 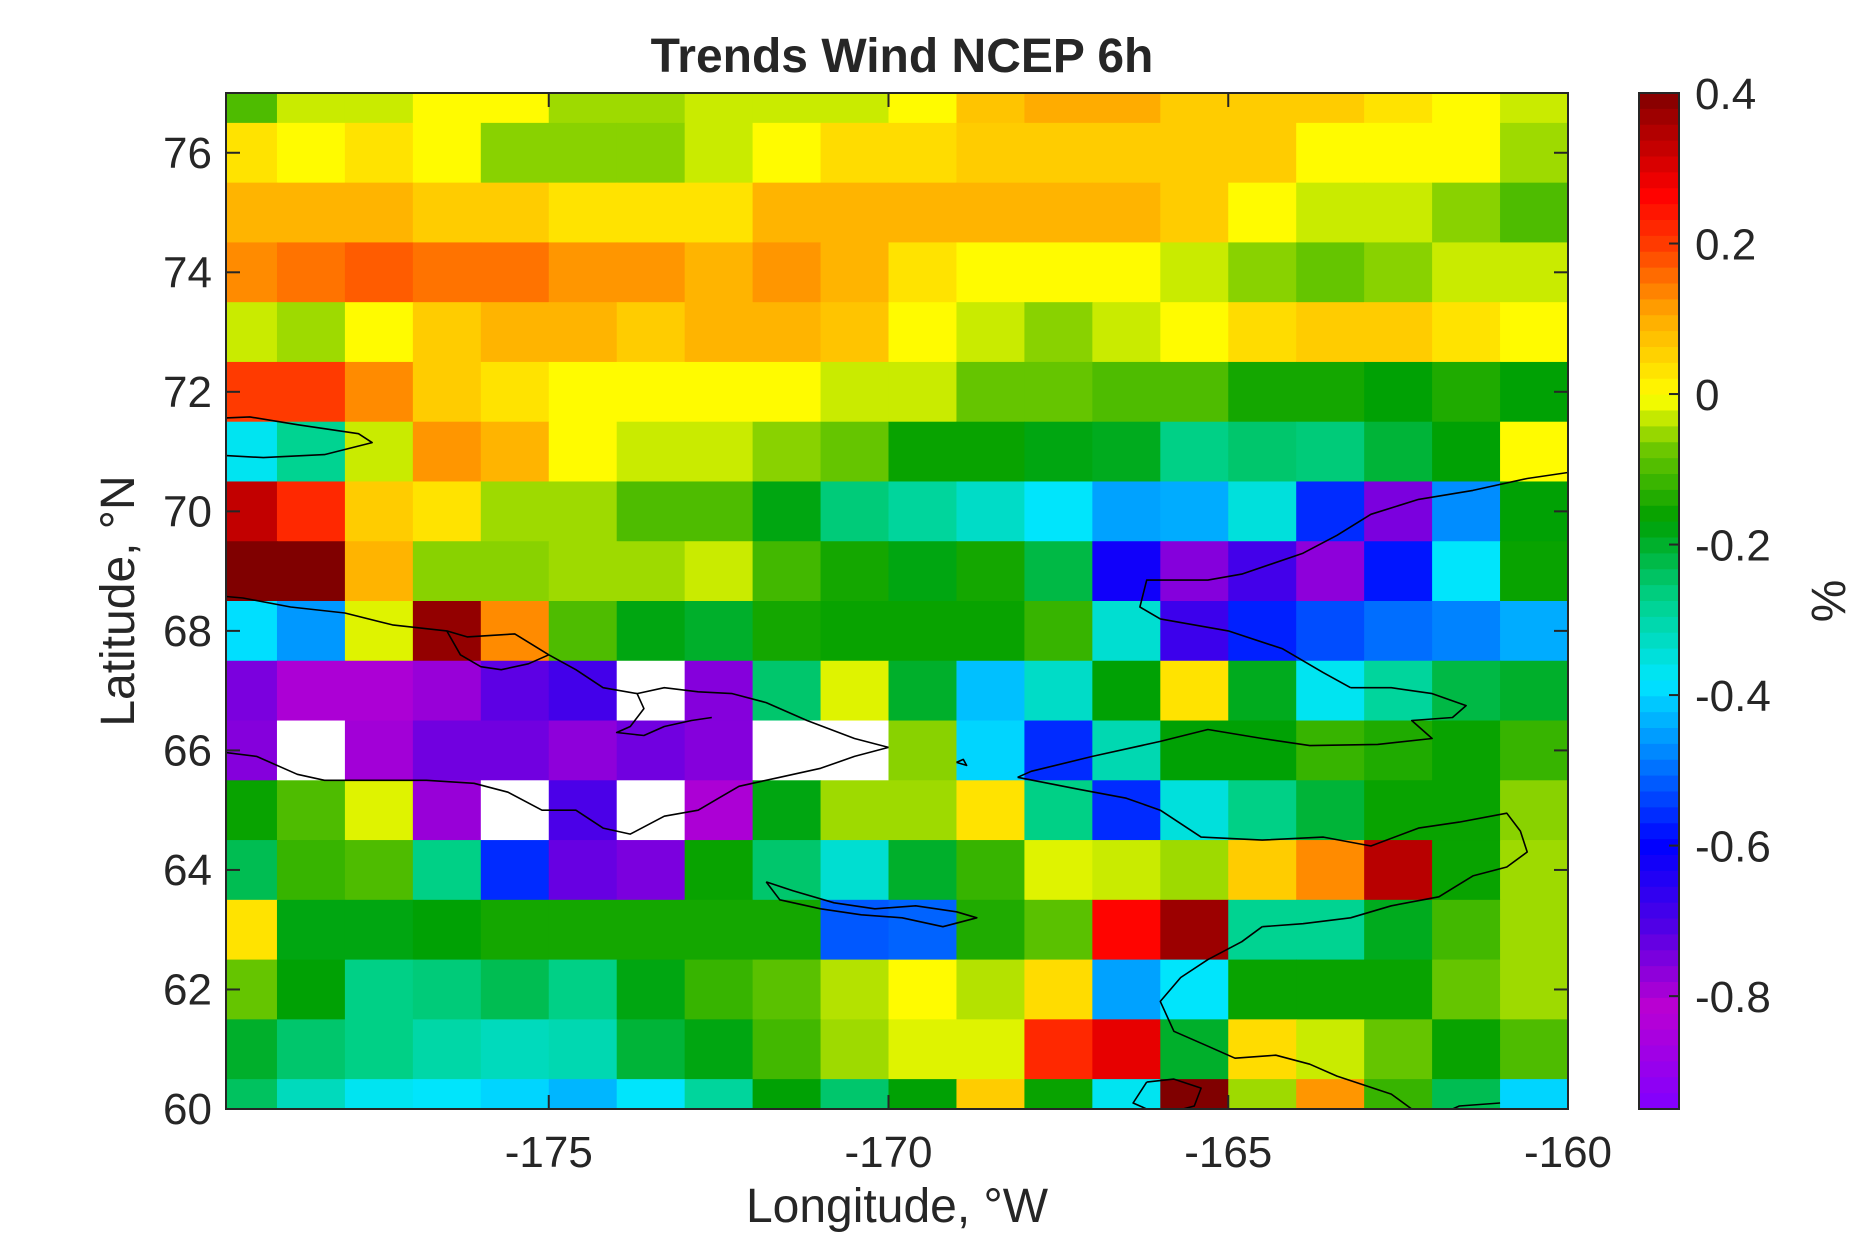 I want to click on colorbar: 0.4 0.2 0 -0.2 -0.4 -0.6 -0.8 %, so click(x=1746, y=590).